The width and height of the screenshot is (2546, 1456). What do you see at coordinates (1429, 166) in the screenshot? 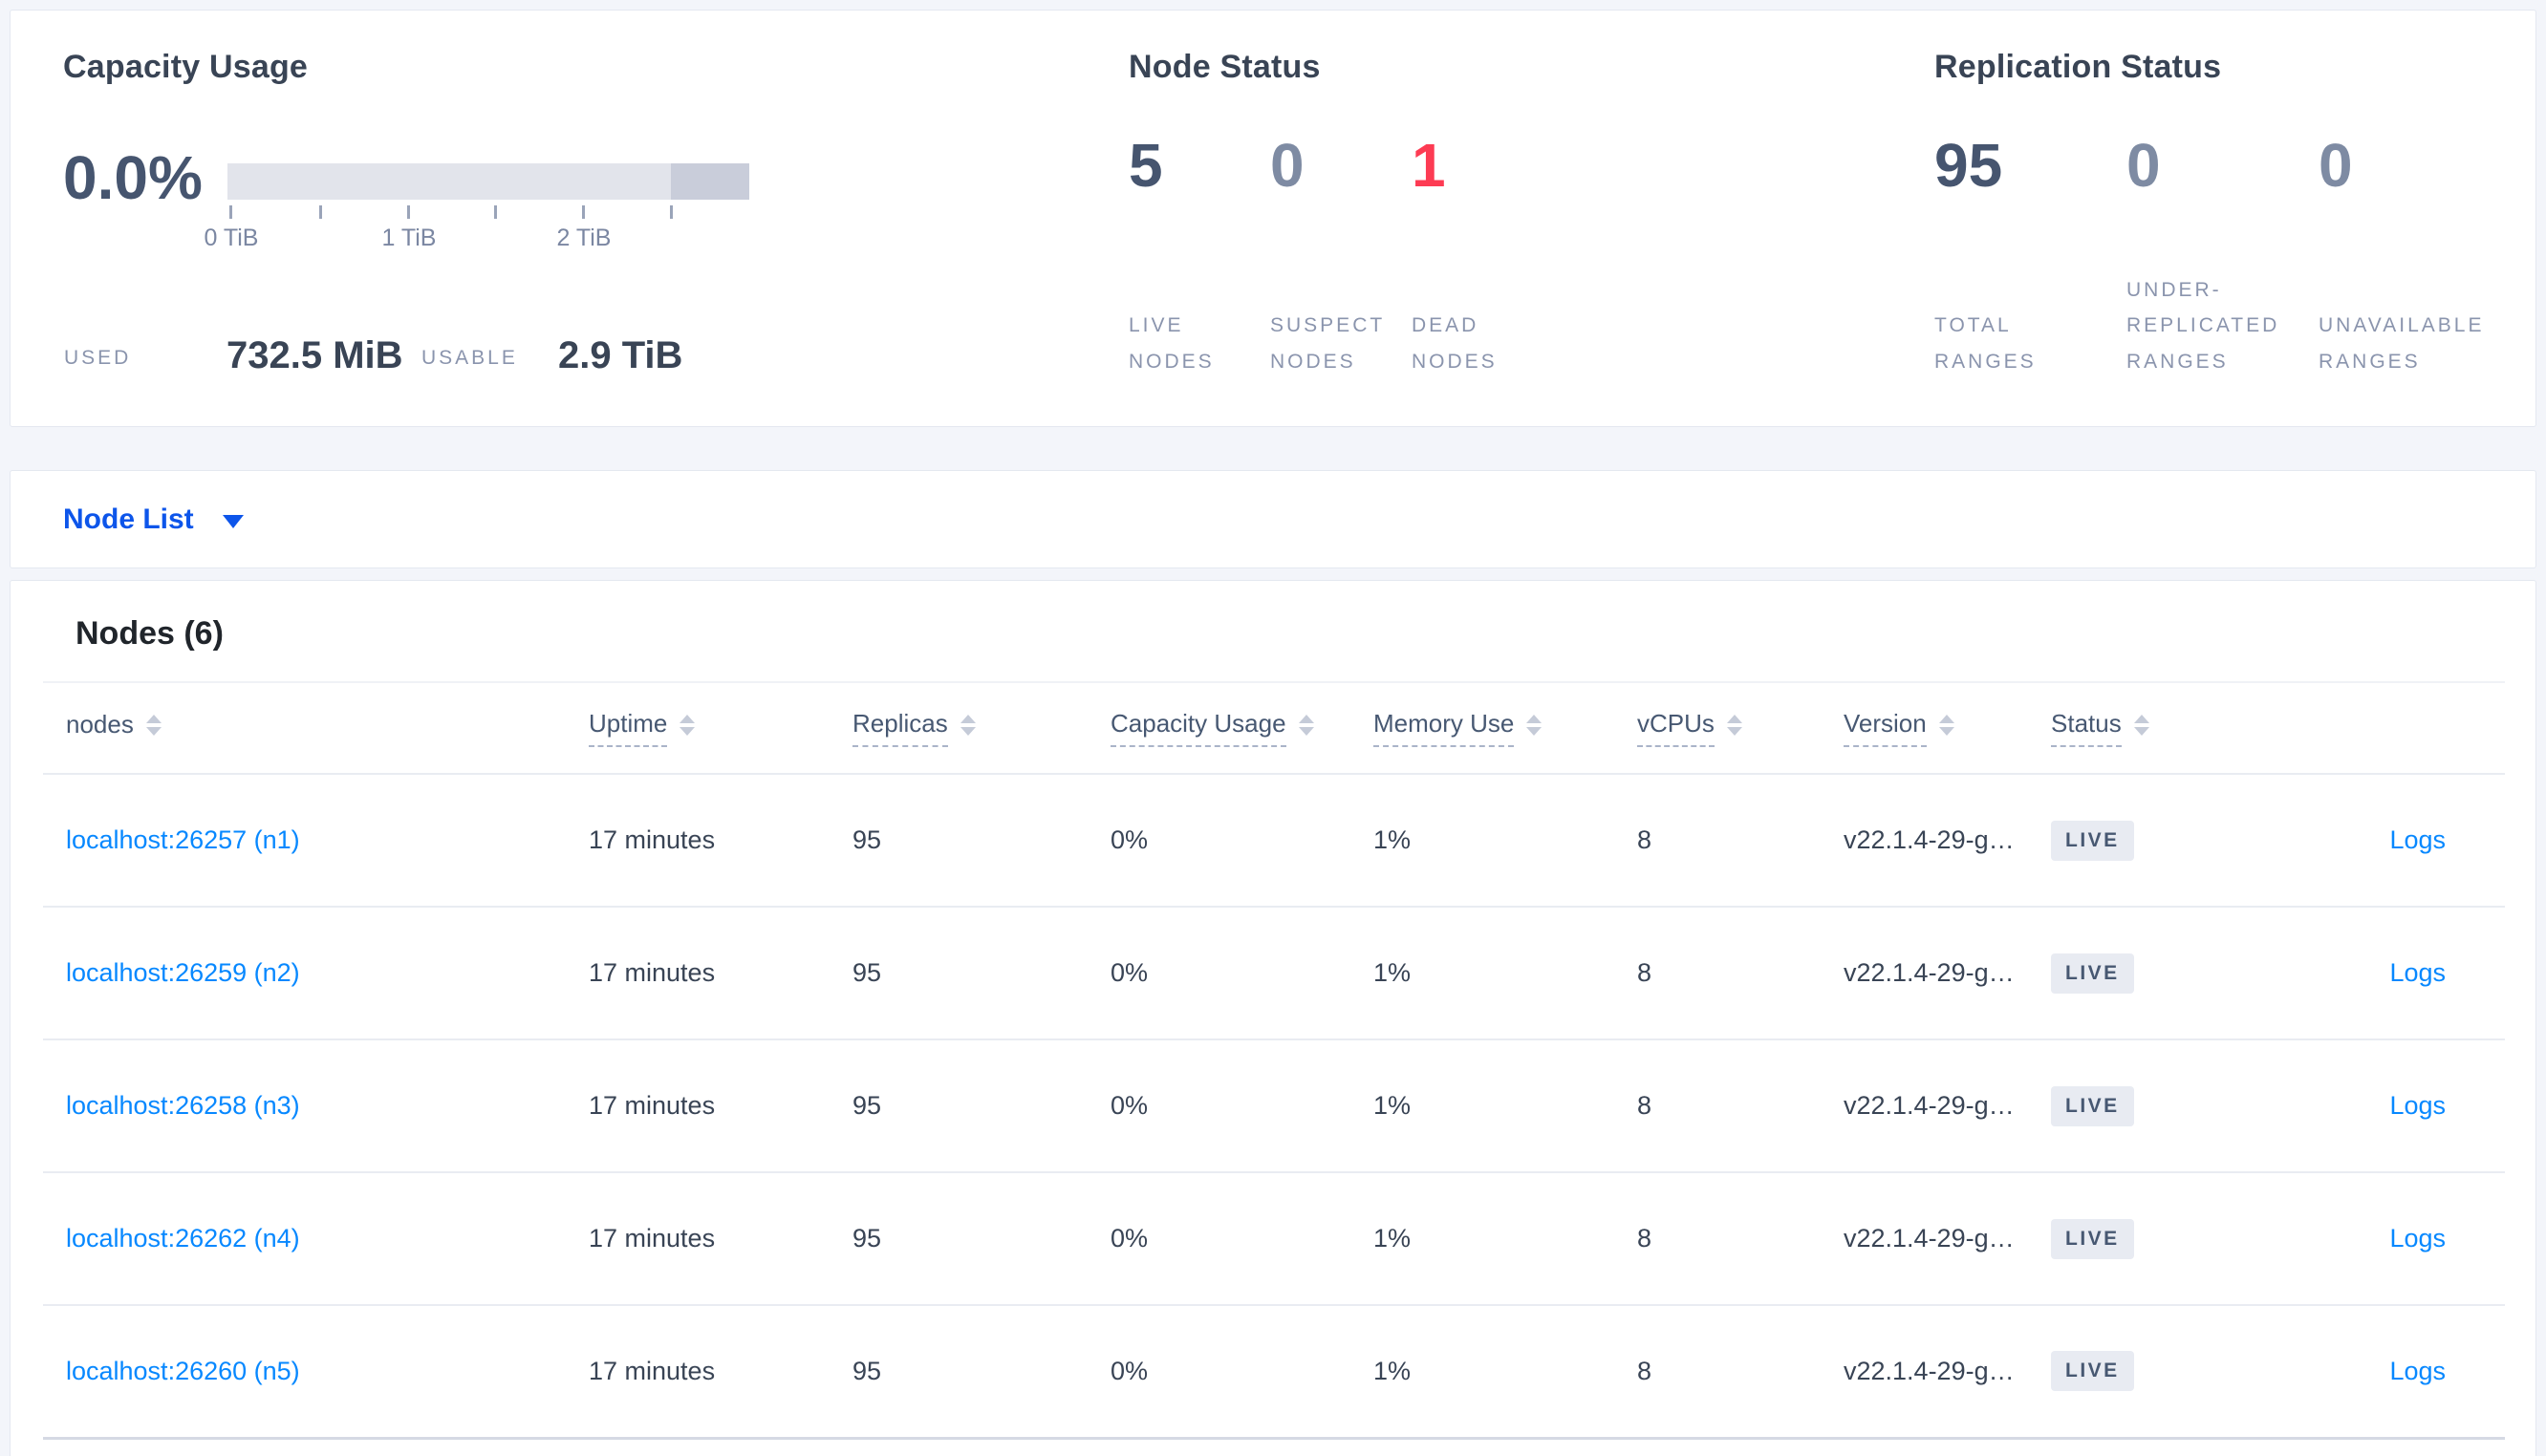
I see `dead-nodes-count: 1` at bounding box center [1429, 166].